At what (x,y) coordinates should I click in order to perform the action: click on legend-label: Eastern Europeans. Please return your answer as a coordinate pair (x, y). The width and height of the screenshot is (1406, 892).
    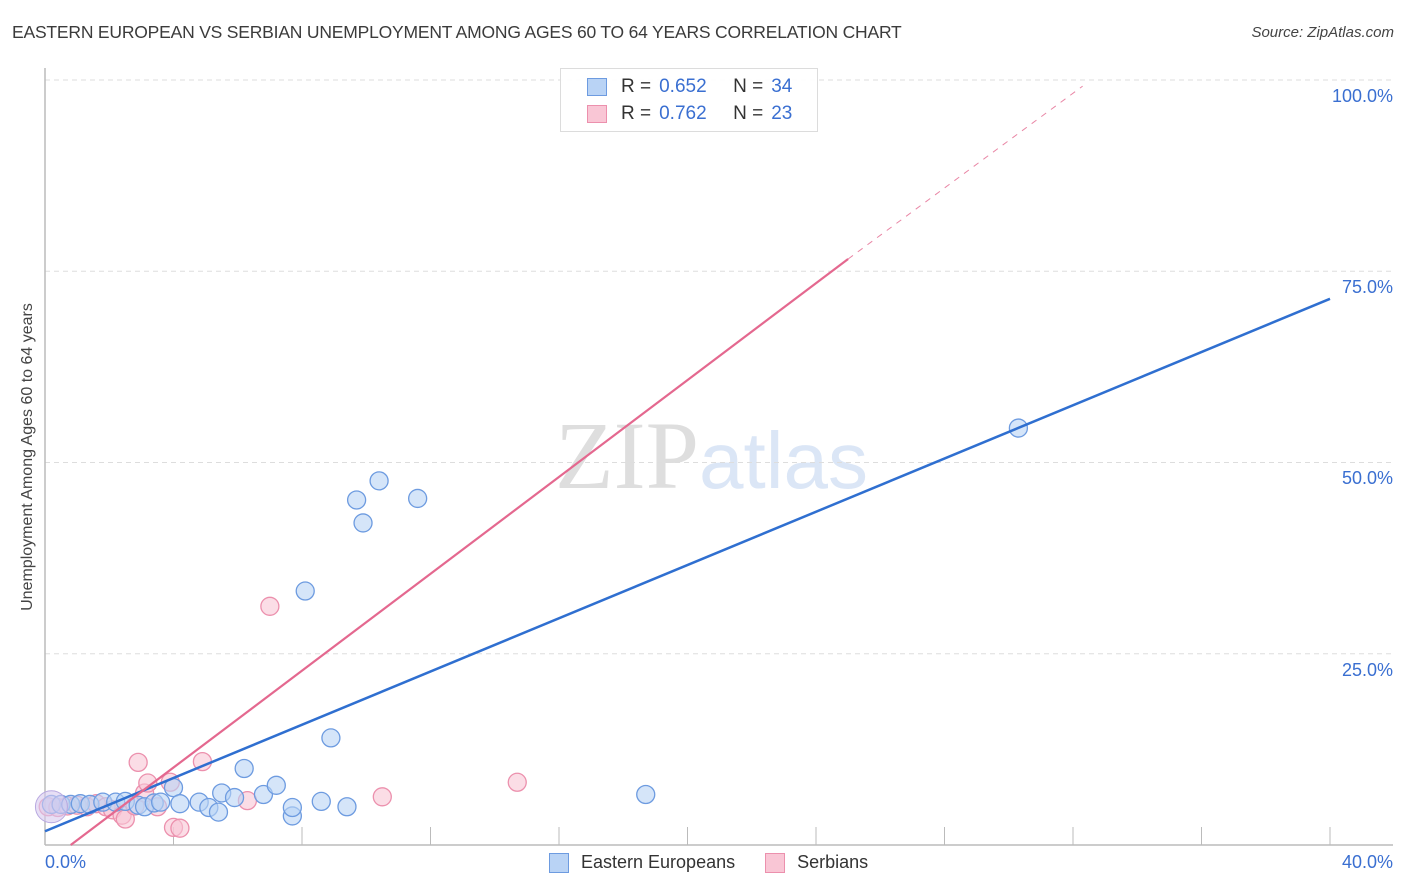
    Looking at the image, I should click on (658, 862).